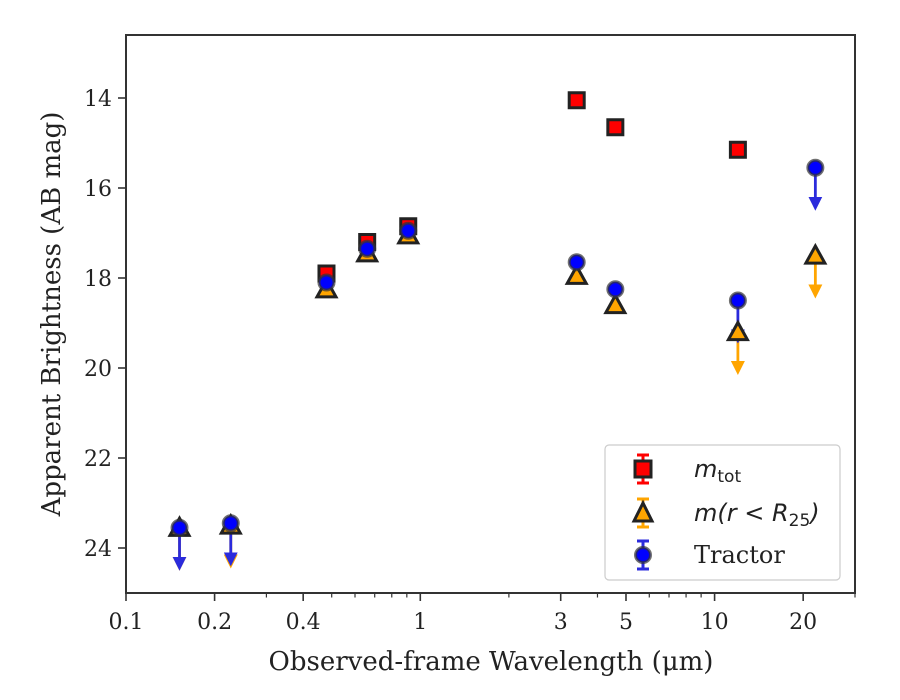 This screenshot has width=900, height=700. What do you see at coordinates (98, 549) in the screenshot?
I see `y-tick-label: 24` at bounding box center [98, 549].